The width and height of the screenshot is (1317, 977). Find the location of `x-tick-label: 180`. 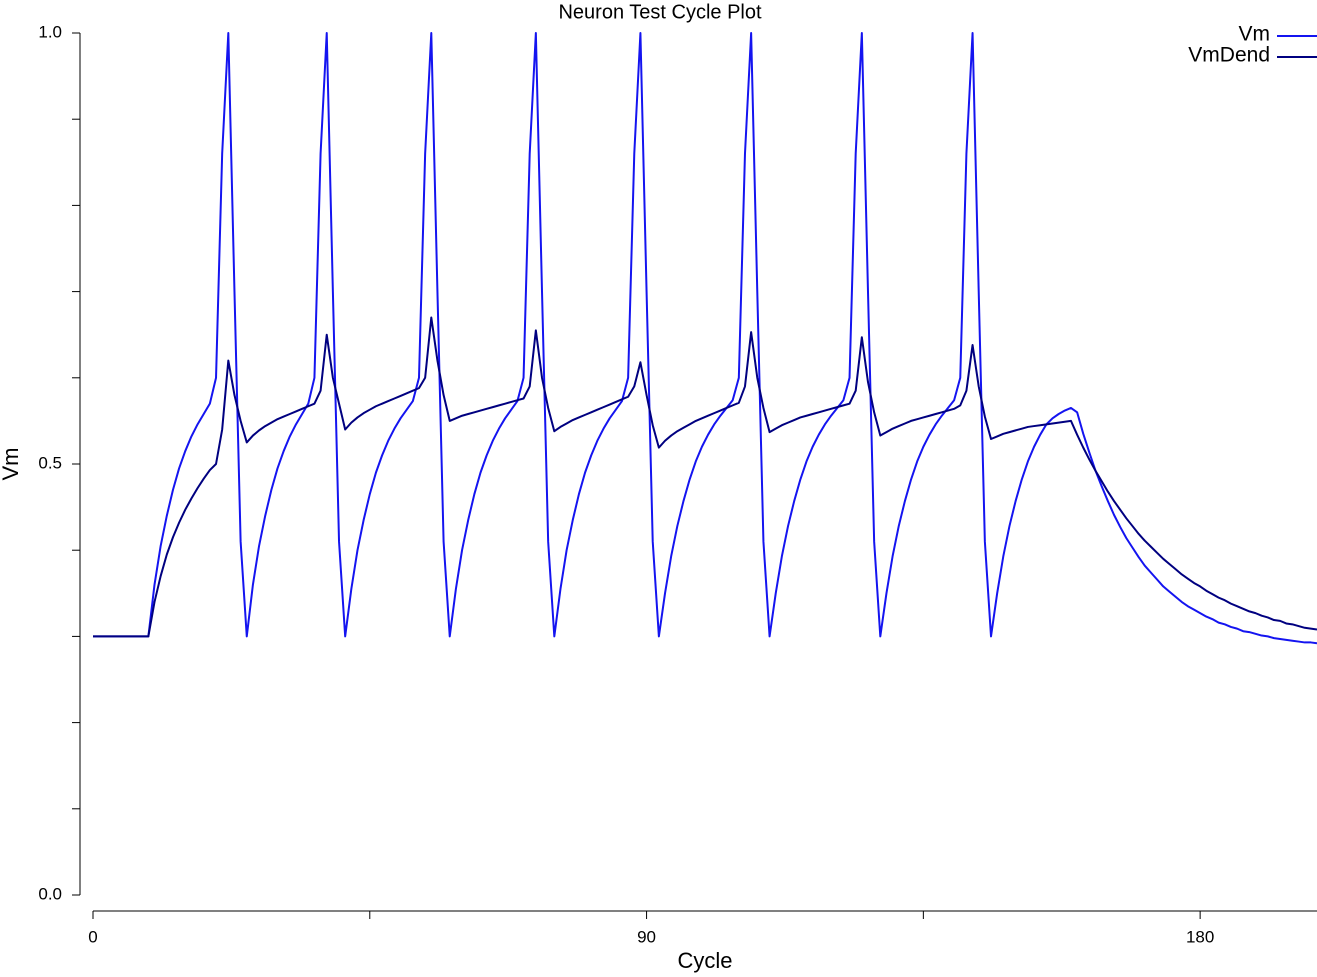

x-tick-label: 180 is located at coordinates (1200, 936).